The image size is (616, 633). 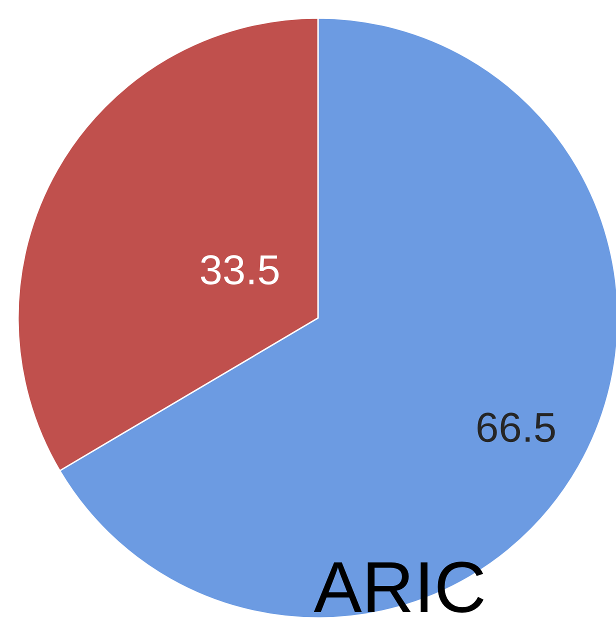 I want to click on data-label: 66.5, so click(x=516, y=427).